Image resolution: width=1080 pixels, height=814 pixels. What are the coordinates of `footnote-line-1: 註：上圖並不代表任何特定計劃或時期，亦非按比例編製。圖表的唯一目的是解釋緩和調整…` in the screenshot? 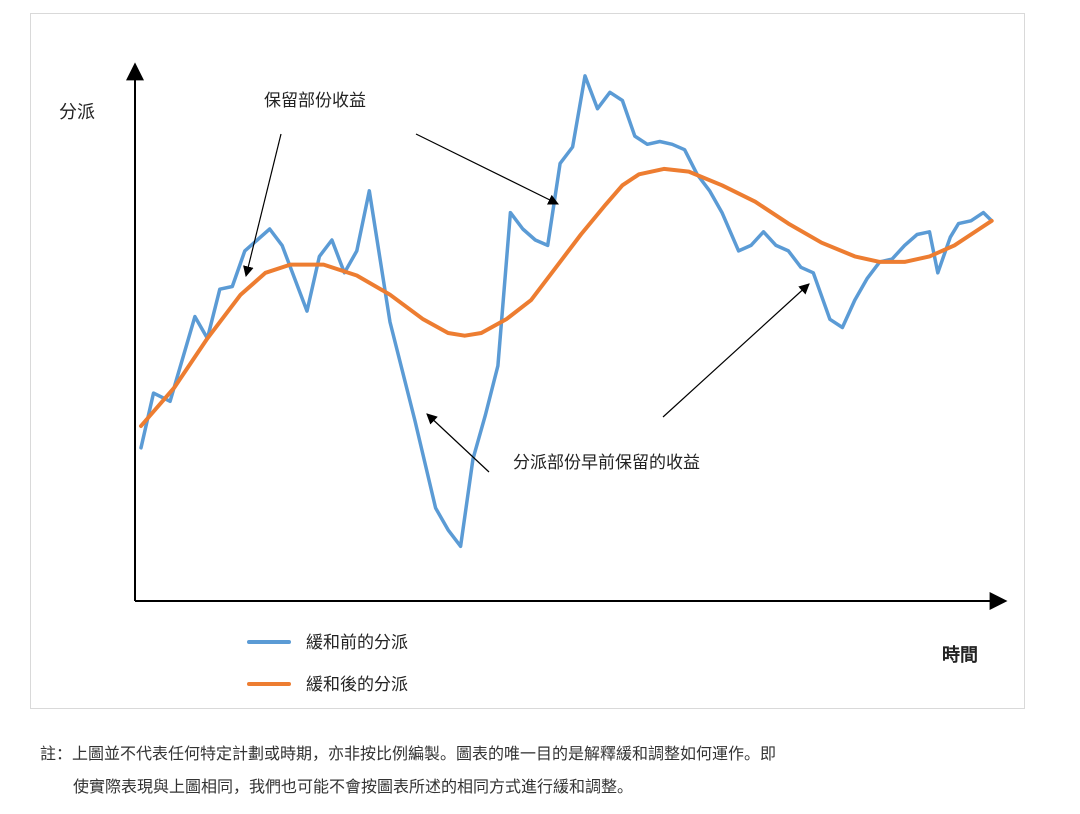 It's located at (408, 753).